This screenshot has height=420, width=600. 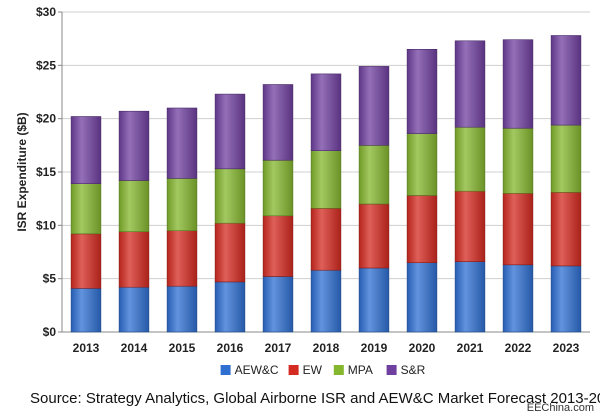 I want to click on x-tick-label: 2014, so click(x=134, y=348).